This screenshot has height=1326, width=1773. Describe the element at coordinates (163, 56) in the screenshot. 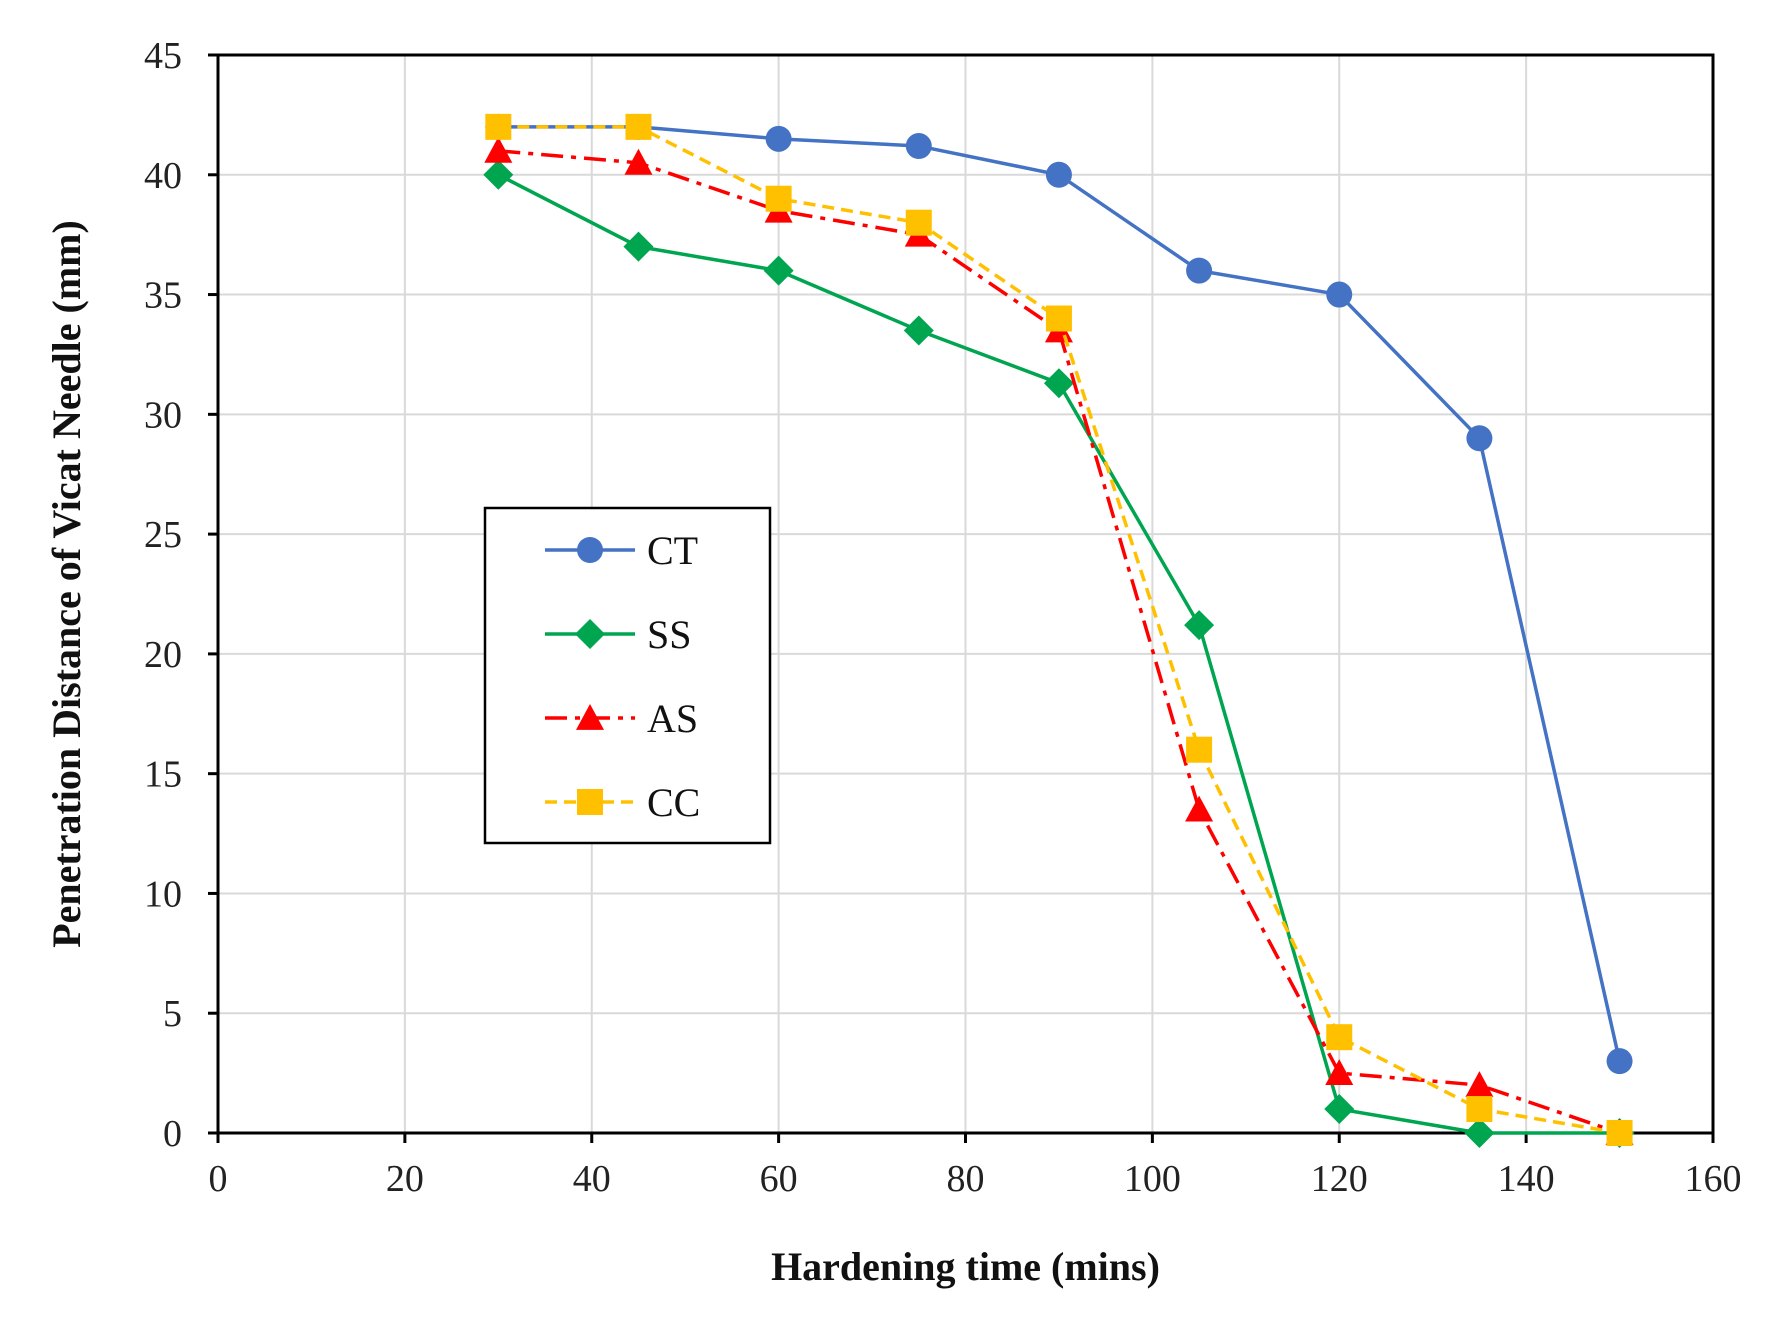

I see `y-tick-label: 45` at that location.